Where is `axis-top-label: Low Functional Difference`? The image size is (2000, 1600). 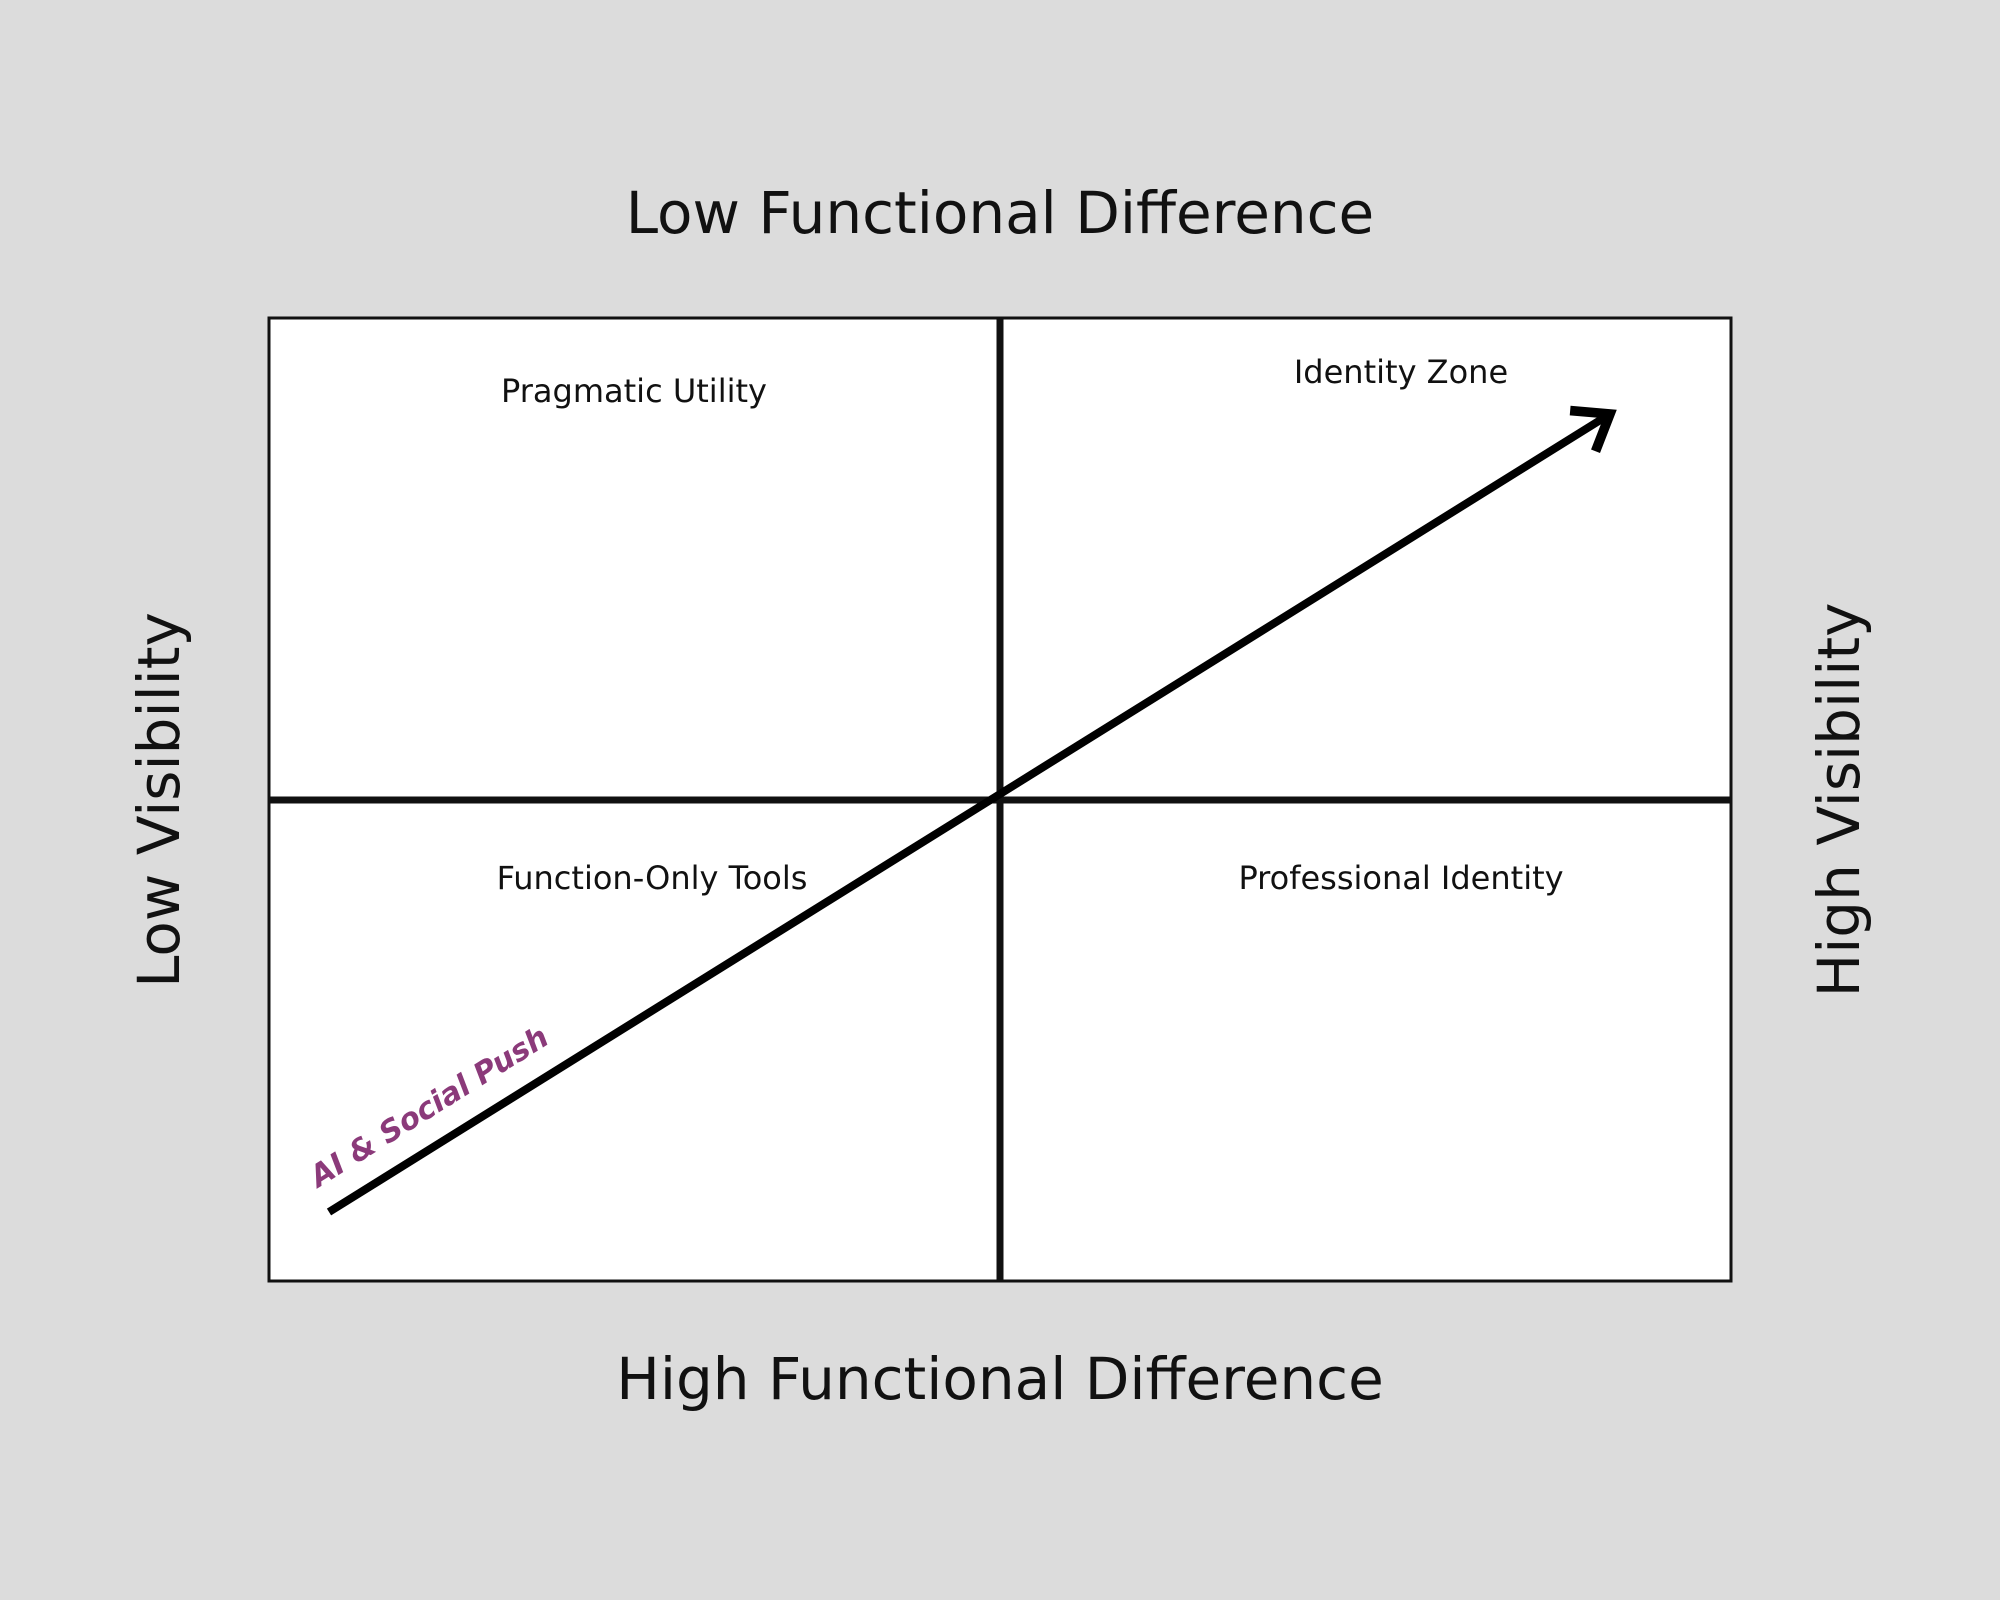 axis-top-label: Low Functional Difference is located at coordinates (1000, 213).